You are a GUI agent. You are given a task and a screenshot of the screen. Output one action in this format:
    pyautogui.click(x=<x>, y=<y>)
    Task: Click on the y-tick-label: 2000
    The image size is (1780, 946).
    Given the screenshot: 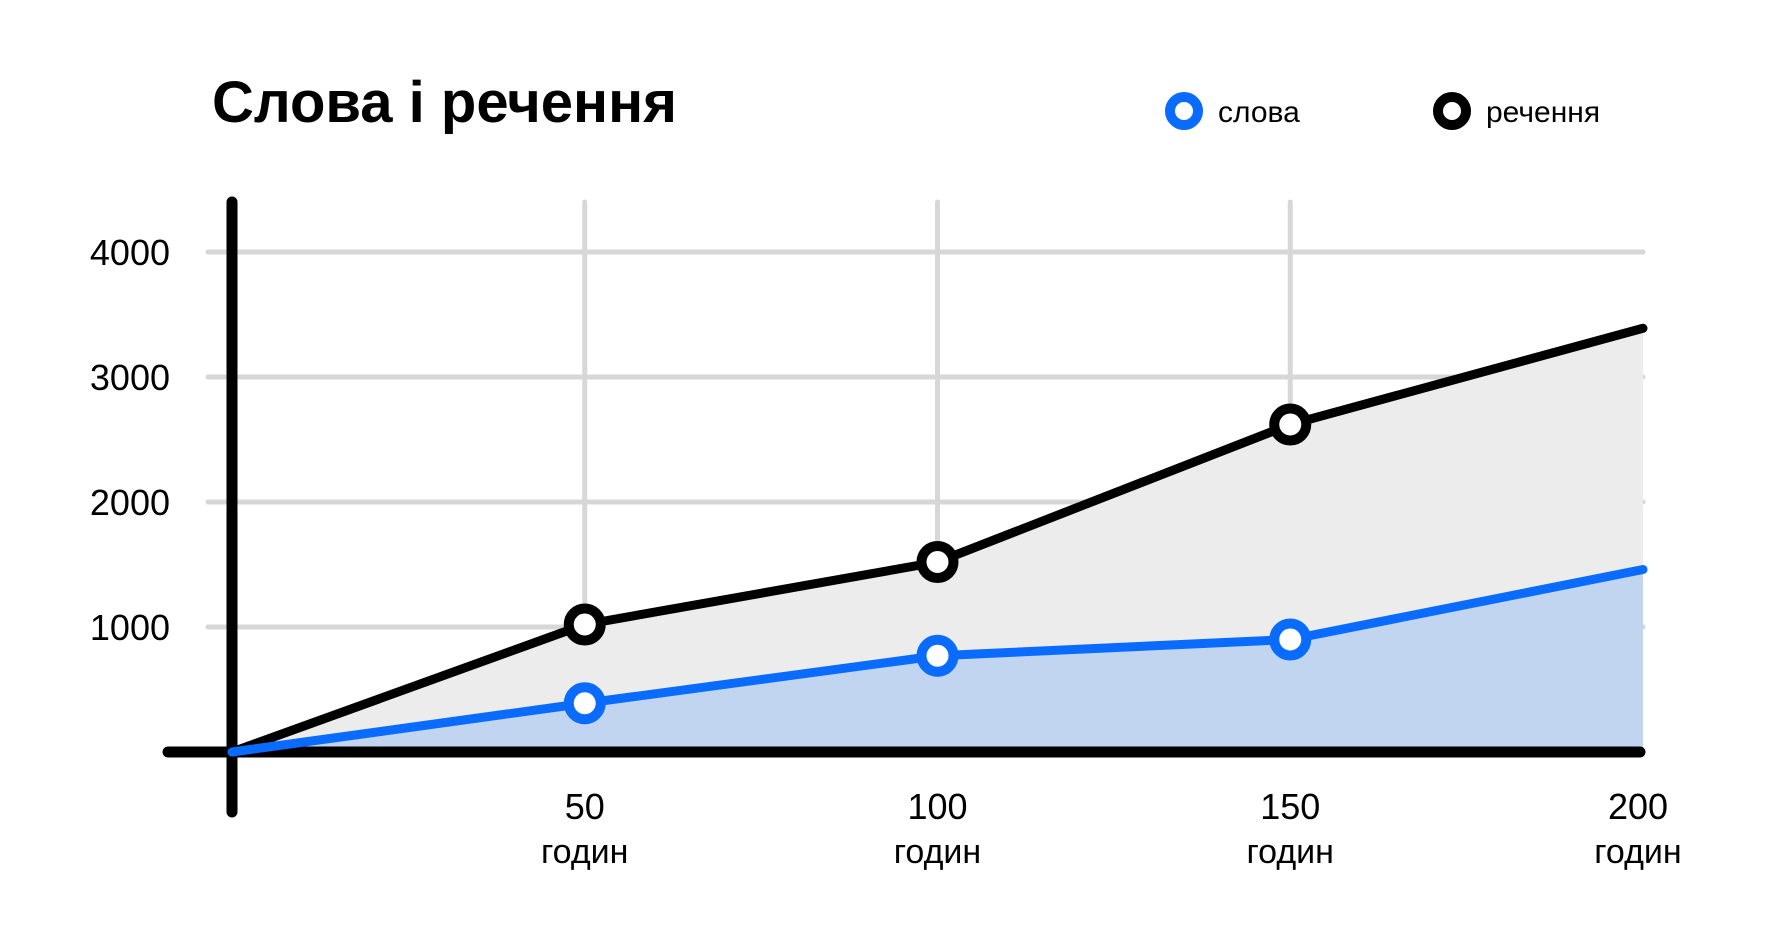 What is the action you would take?
    pyautogui.click(x=130, y=502)
    